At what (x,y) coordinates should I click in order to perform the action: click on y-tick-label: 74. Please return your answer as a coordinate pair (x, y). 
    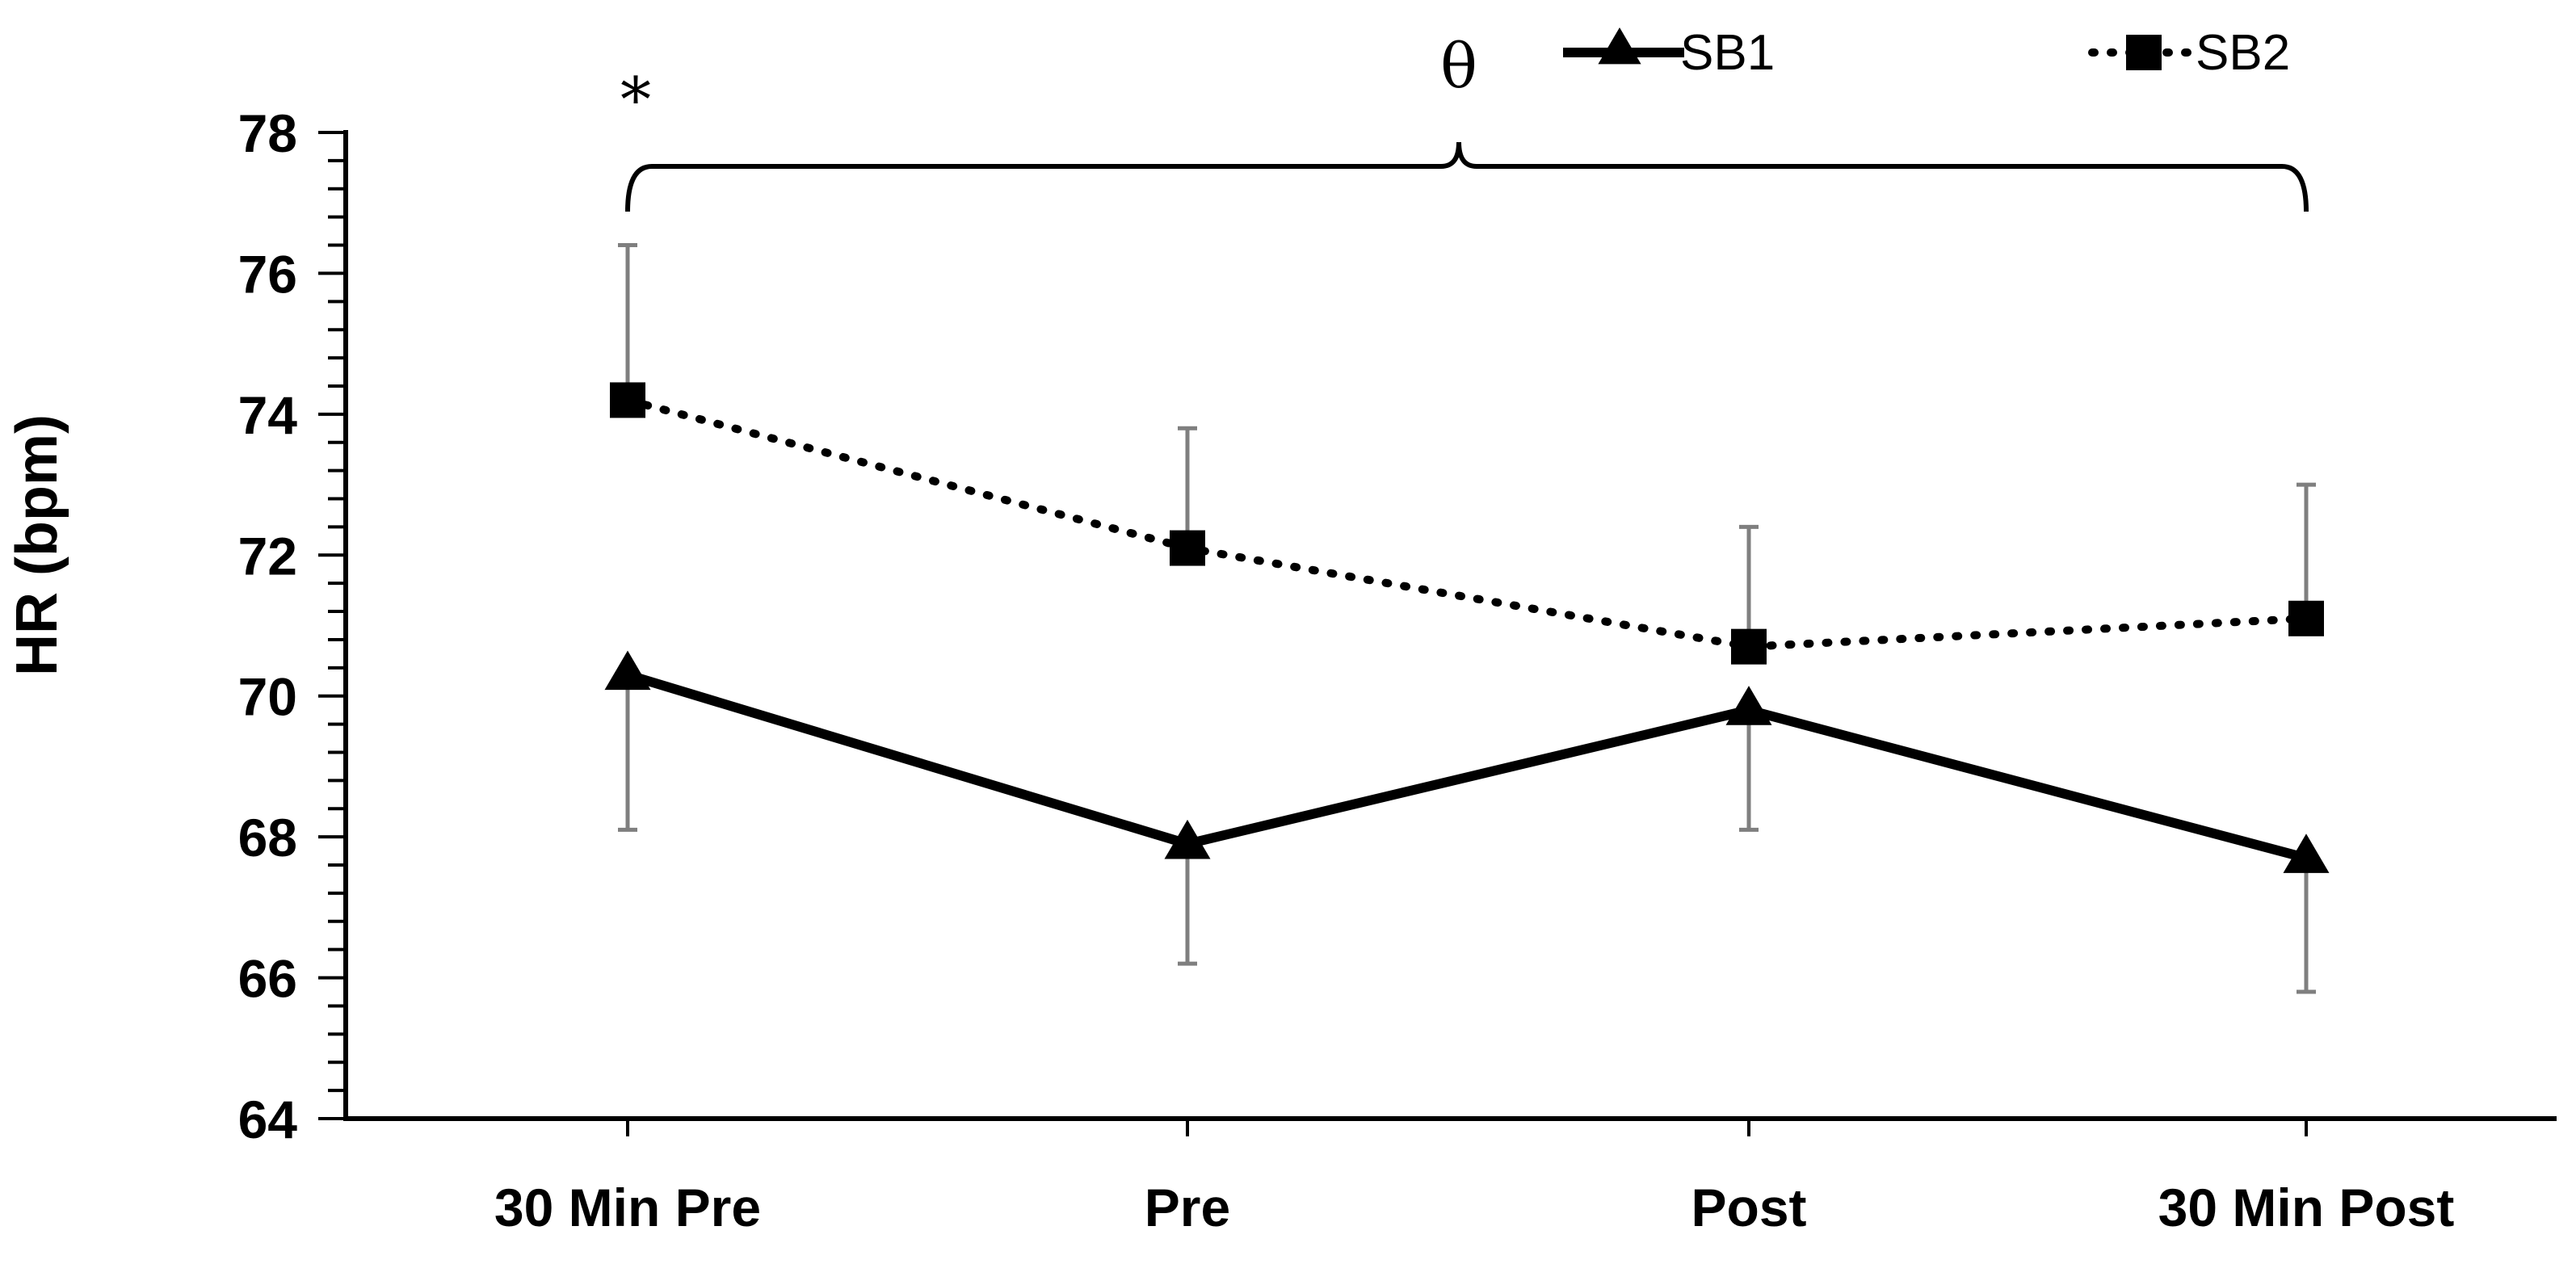
    Looking at the image, I should click on (268, 415).